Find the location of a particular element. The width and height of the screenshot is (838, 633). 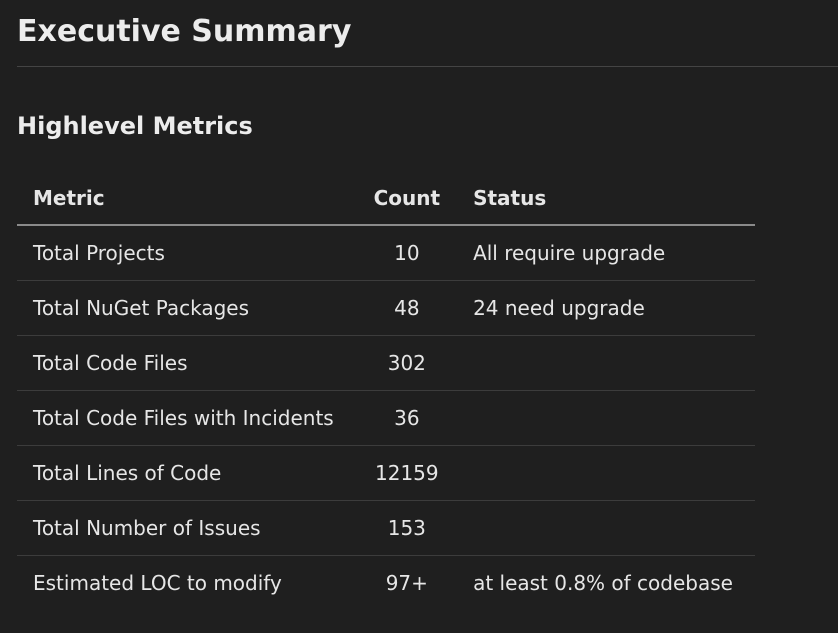

column-header: Status is located at coordinates (606, 199).